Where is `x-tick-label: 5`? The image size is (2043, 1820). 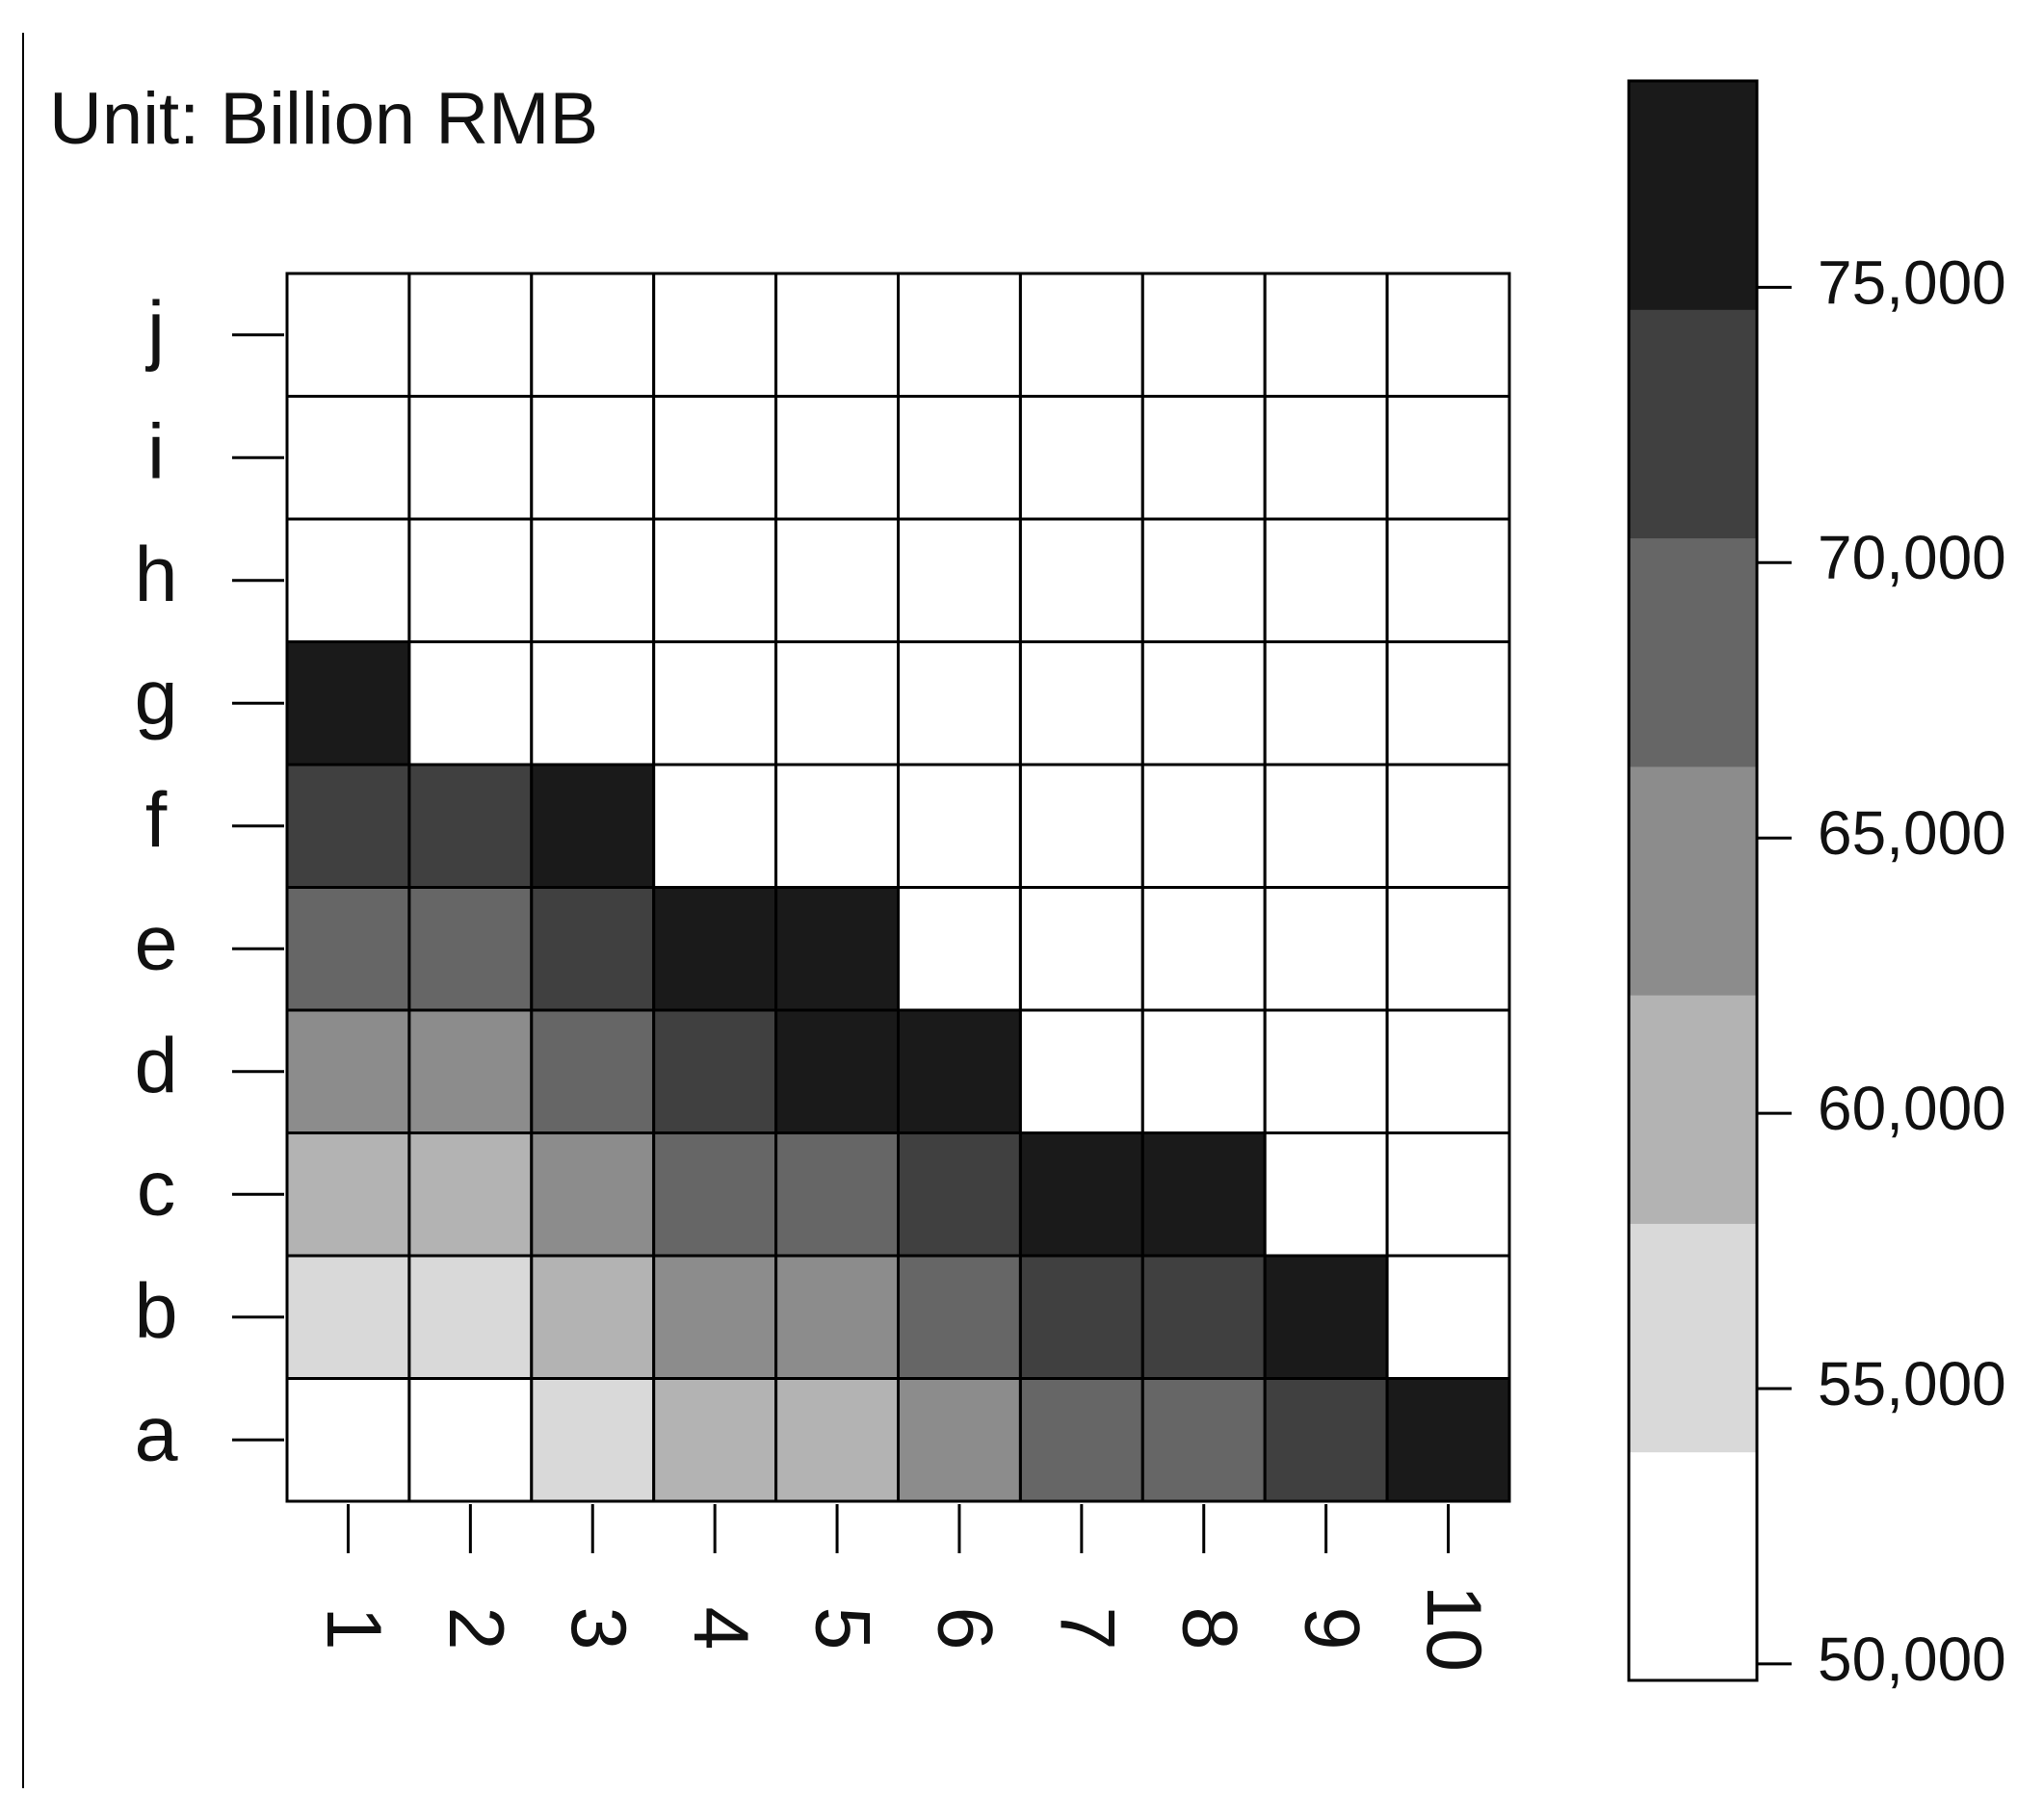
x-tick-label: 5 is located at coordinates (842, 1628).